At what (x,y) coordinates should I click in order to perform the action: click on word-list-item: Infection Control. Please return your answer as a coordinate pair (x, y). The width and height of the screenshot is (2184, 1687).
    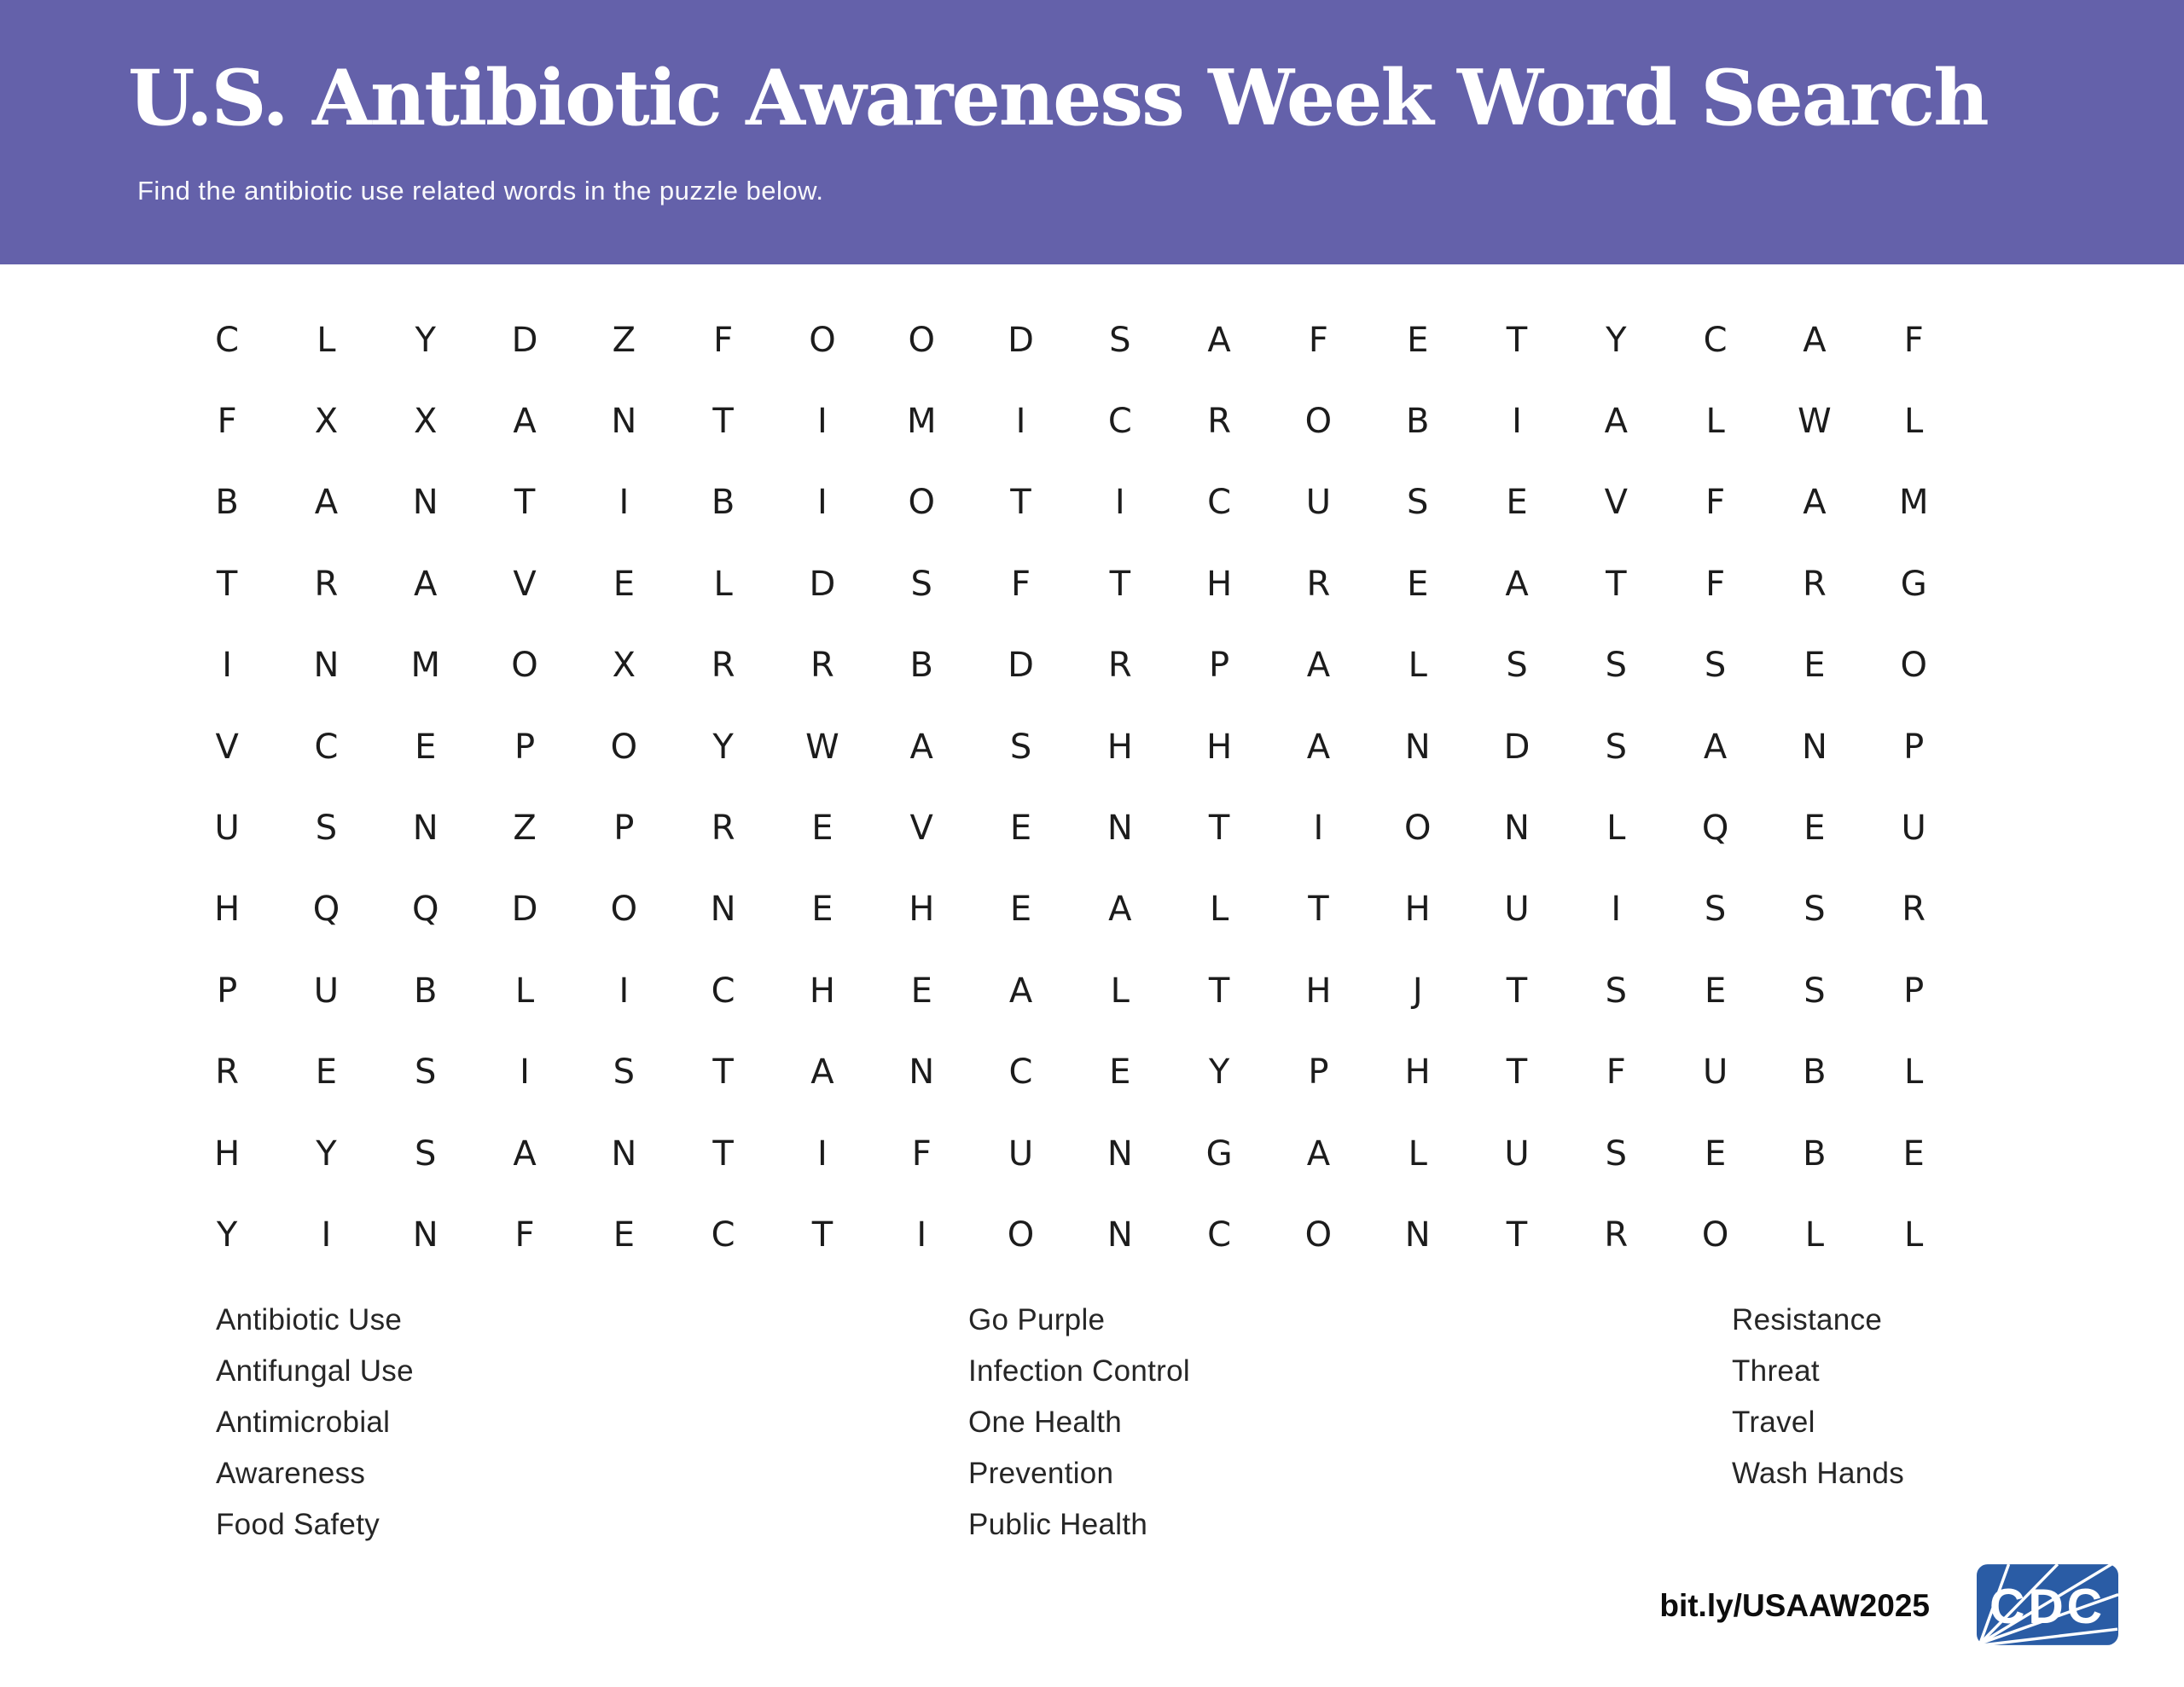
    Looking at the image, I should click on (1079, 1371).